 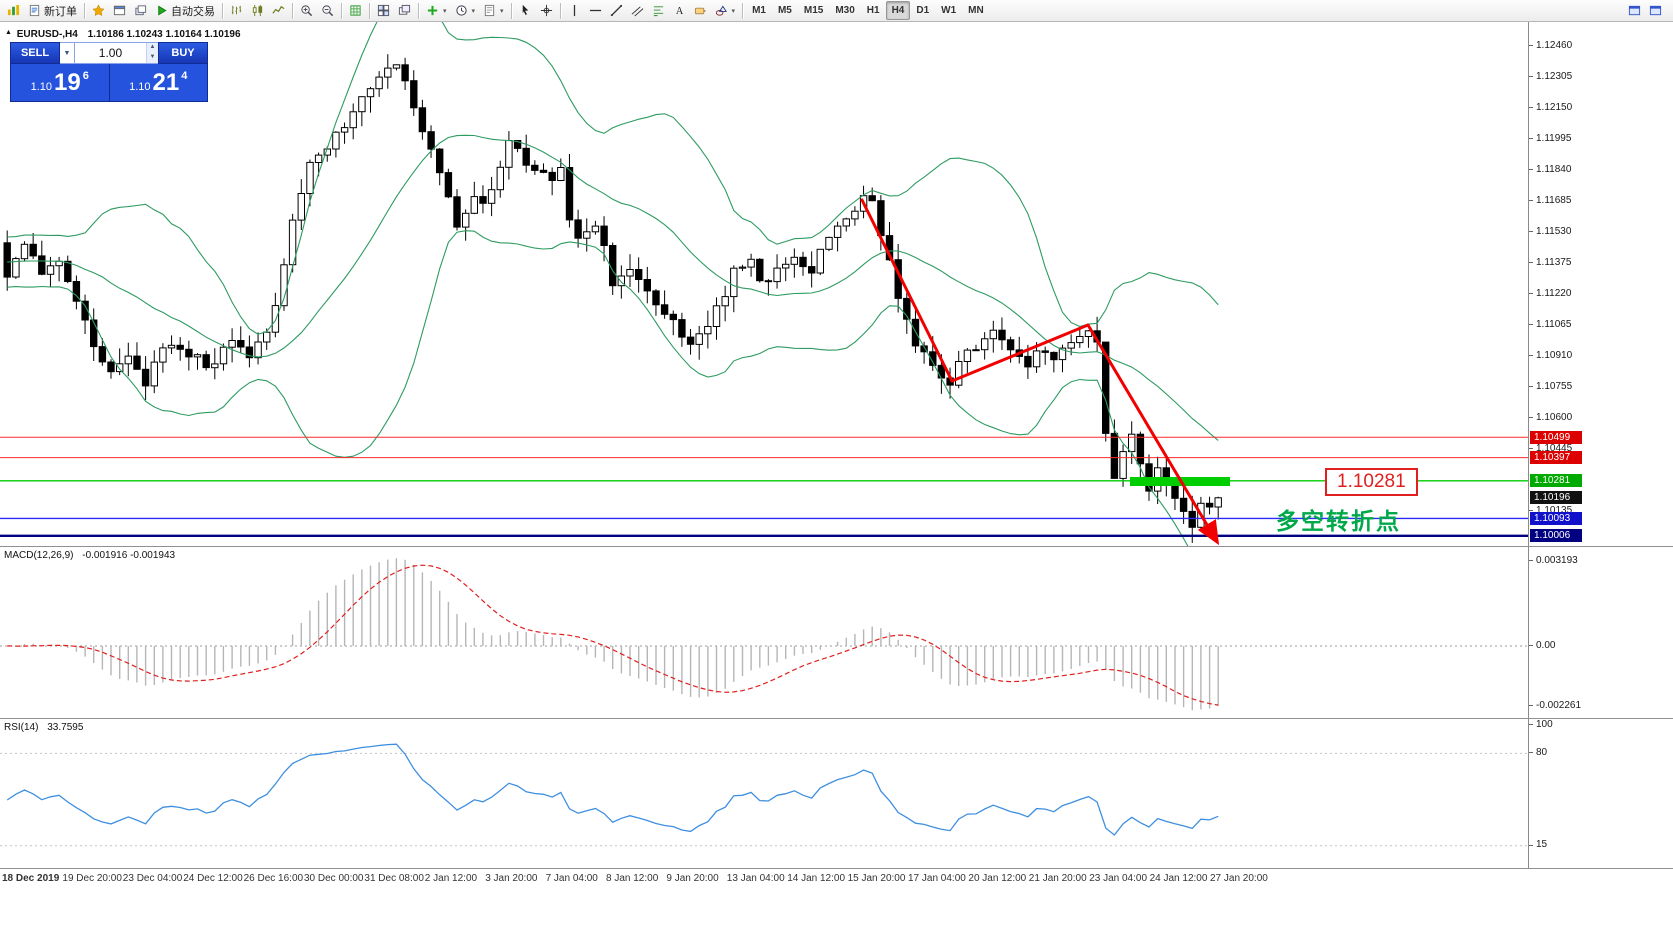 I want to click on rsi-canvas, so click(x=764, y=795).